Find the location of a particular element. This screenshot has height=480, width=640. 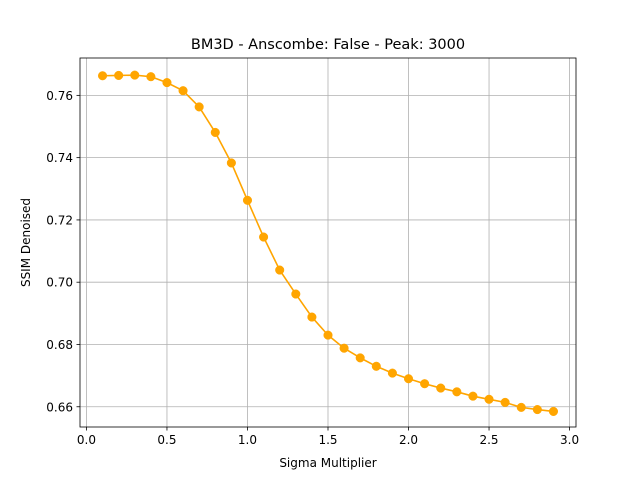

y-tick-label: 0.72 is located at coordinates (59, 220).